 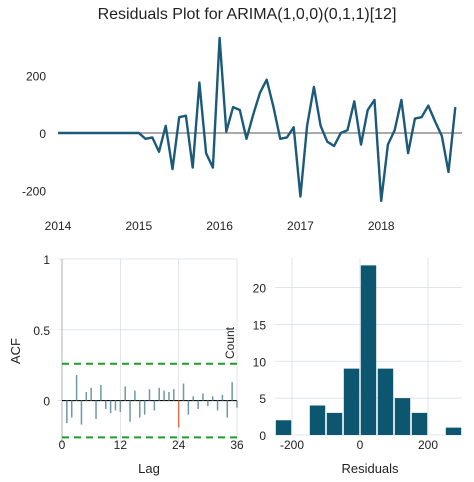 I want to click on hist-y-tick-label: 10, so click(x=260, y=362).